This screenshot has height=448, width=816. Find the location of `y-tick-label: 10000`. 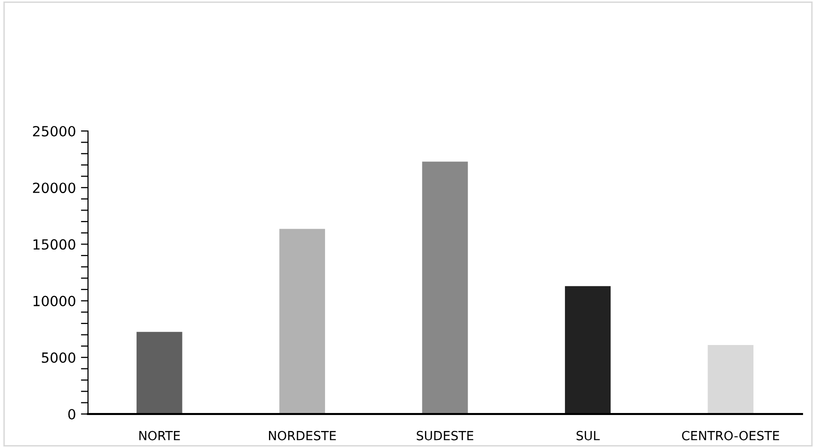

y-tick-label: 10000 is located at coordinates (55, 301).